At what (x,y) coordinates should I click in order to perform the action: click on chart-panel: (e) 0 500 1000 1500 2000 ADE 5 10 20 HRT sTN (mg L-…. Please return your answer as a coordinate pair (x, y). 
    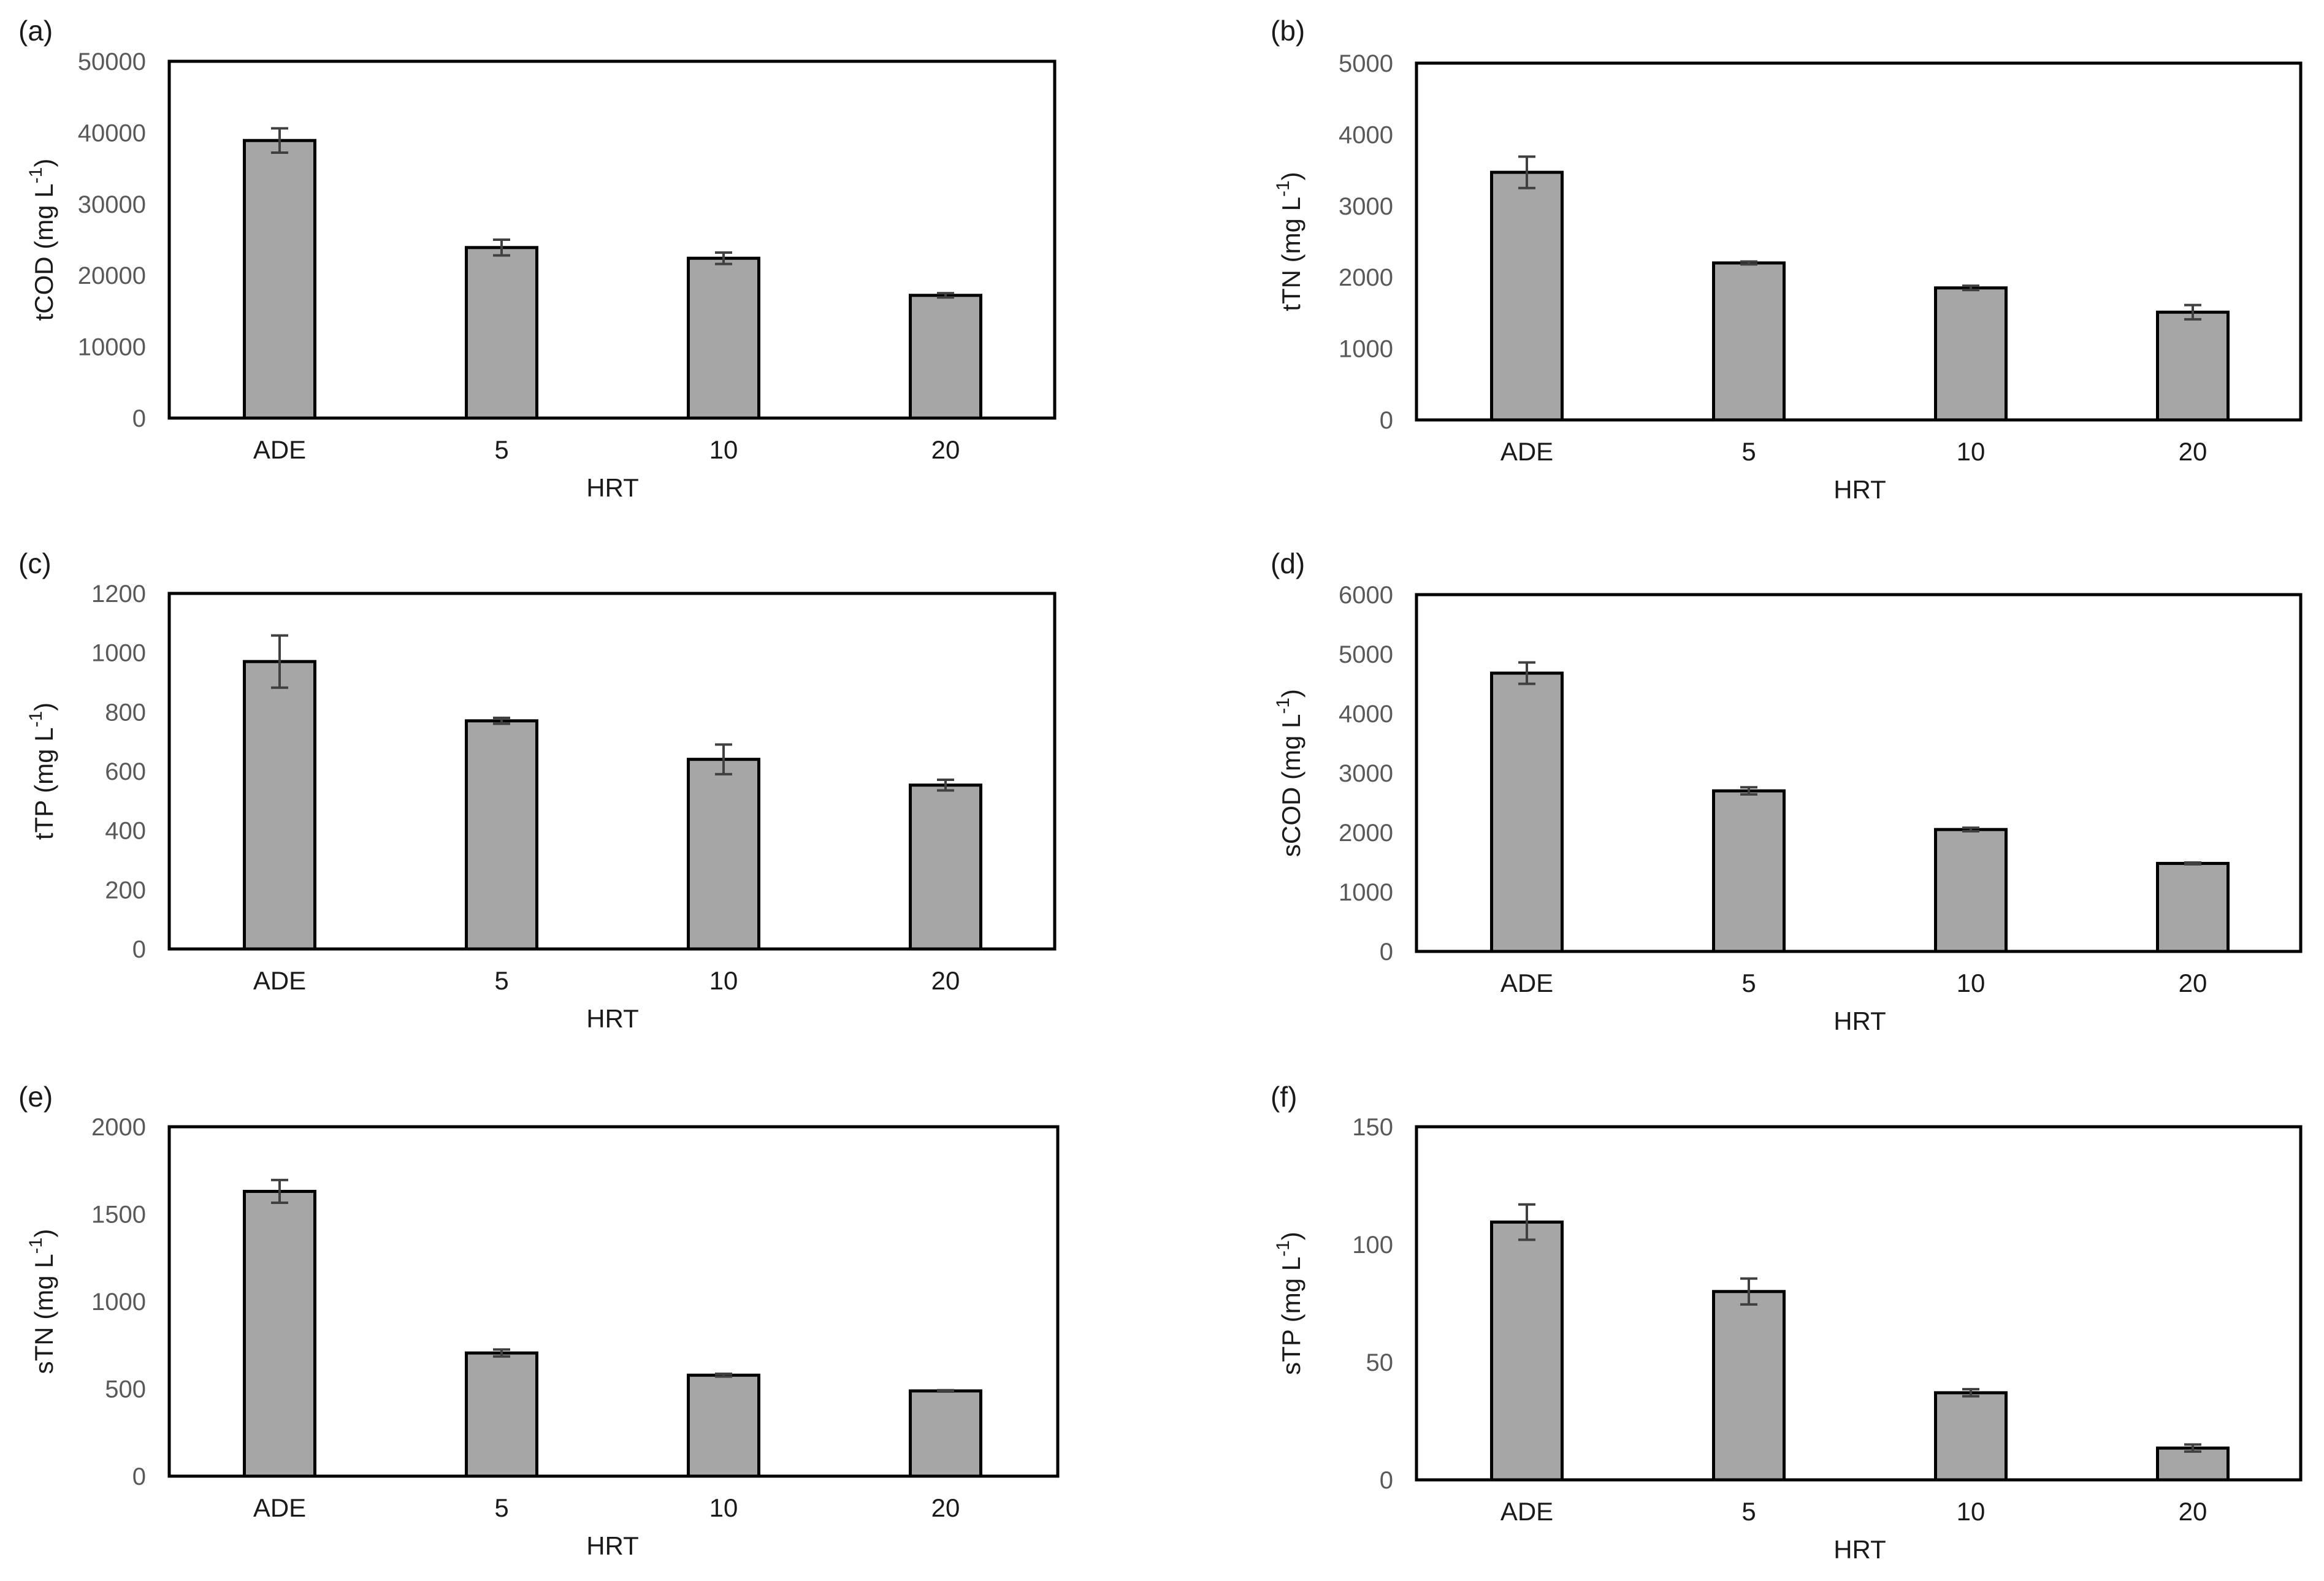
    Looking at the image, I should click on (539, 1320).